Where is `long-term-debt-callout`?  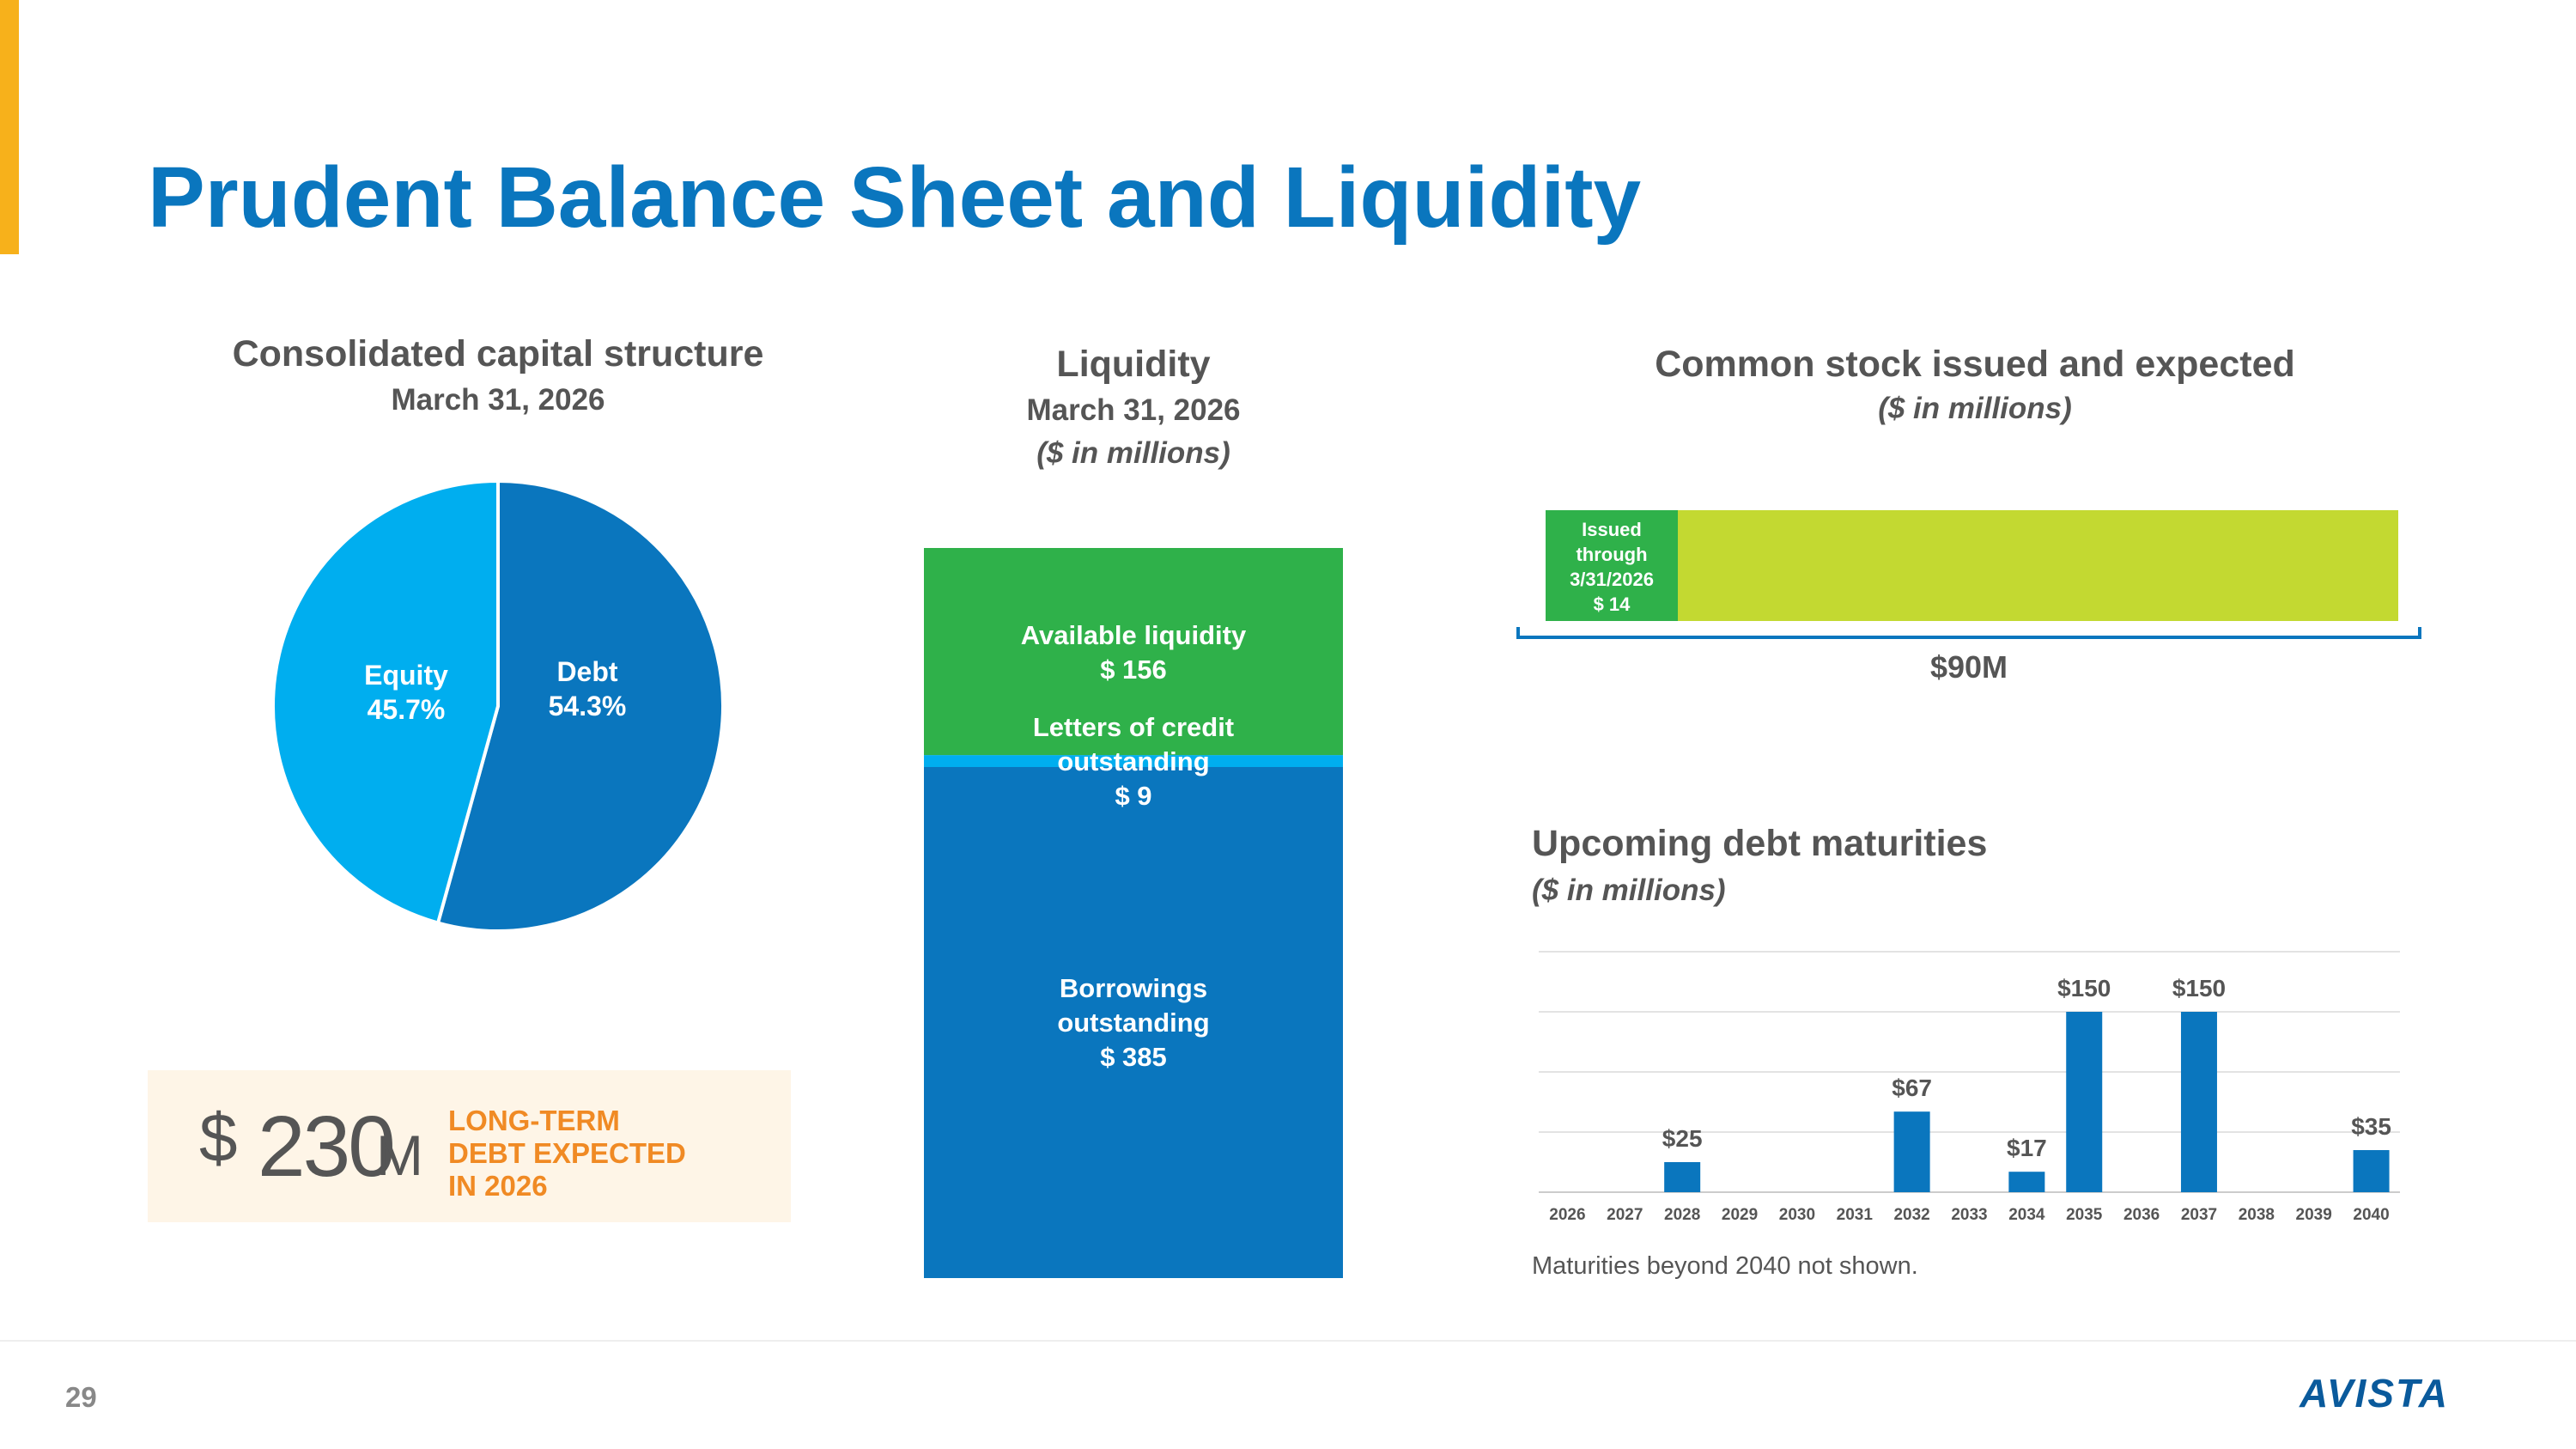 long-term-debt-callout is located at coordinates (470, 1146).